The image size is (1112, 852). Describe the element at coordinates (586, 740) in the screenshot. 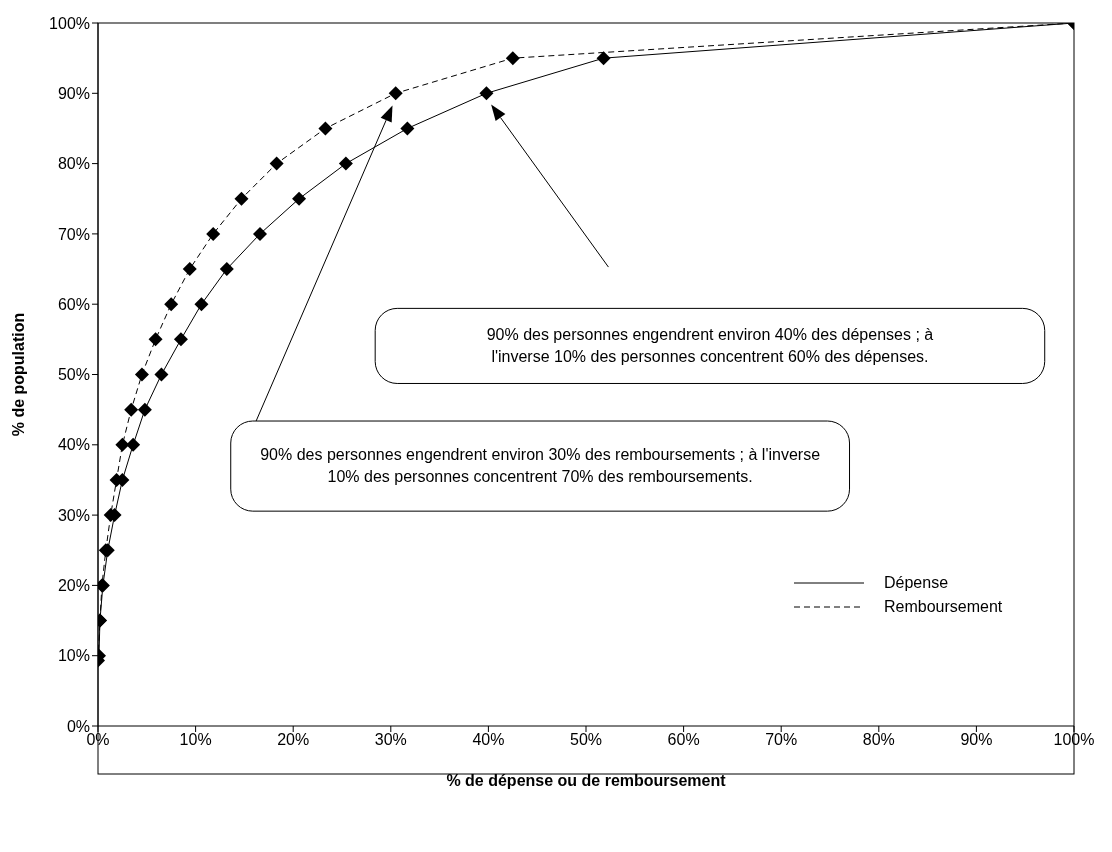

I see `x-tick-label: 50%` at that location.